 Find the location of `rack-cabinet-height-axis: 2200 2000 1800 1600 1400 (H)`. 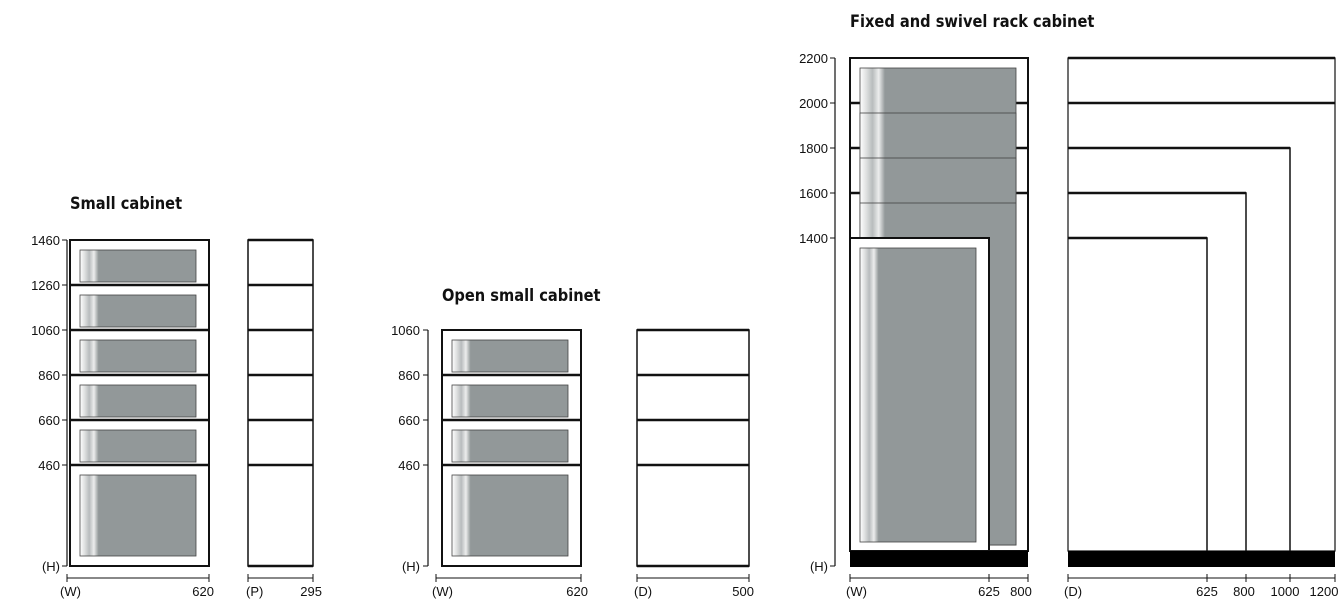

rack-cabinet-height-axis: 2200 2000 1800 1600 1400 (H) is located at coordinates (817, 312).